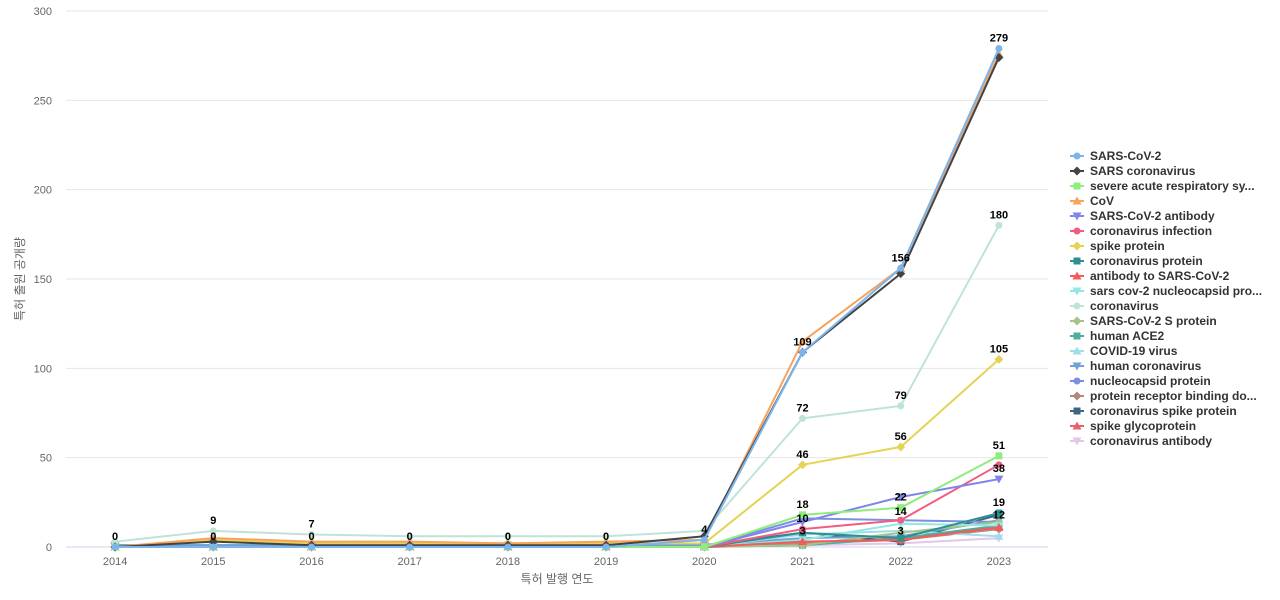 The height and width of the screenshot is (600, 1280). What do you see at coordinates (999, 215) in the screenshot?
I see `data-label: 180` at bounding box center [999, 215].